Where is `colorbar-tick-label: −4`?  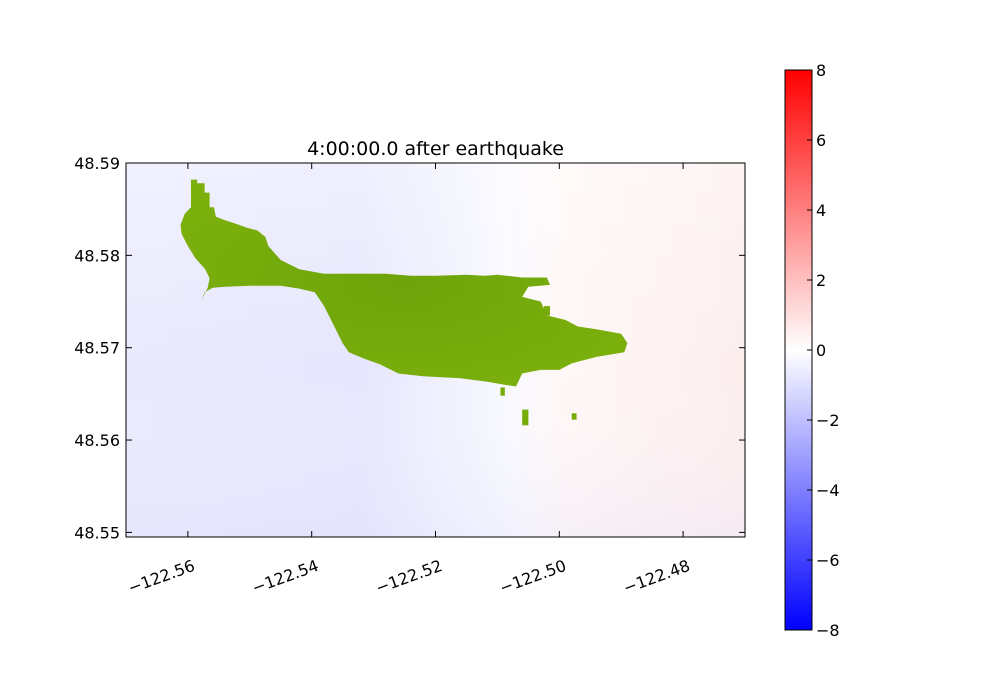 colorbar-tick-label: −4 is located at coordinates (828, 490).